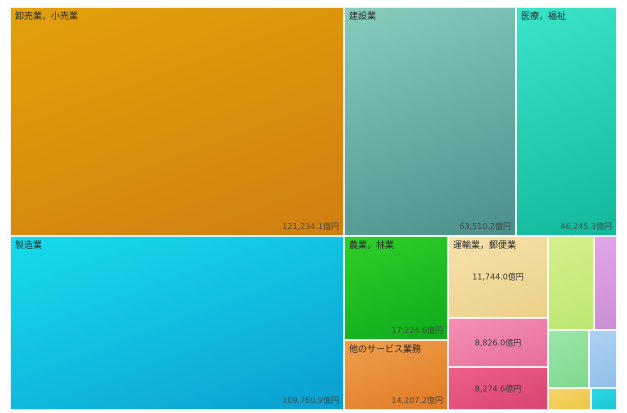  I want to click on treemap-tile-label: 運輸業，郵便業, so click(485, 246).